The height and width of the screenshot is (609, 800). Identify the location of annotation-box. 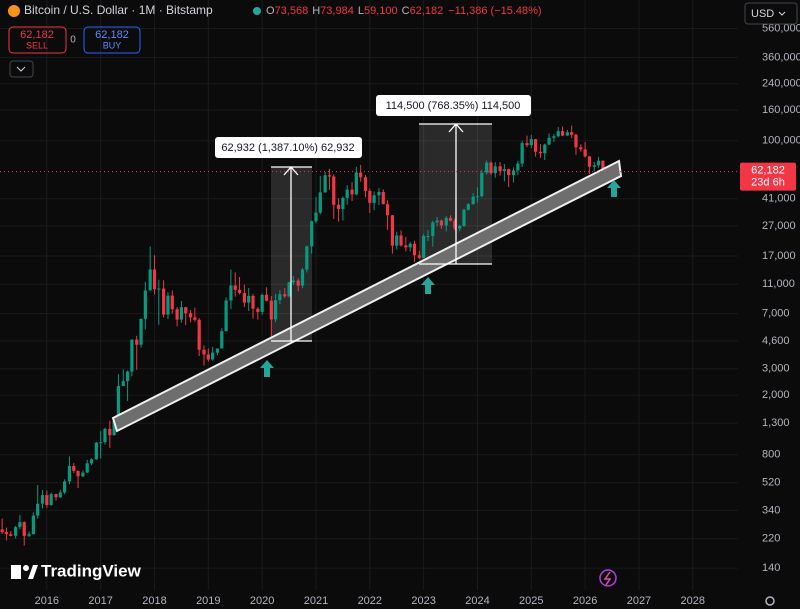
(453, 105).